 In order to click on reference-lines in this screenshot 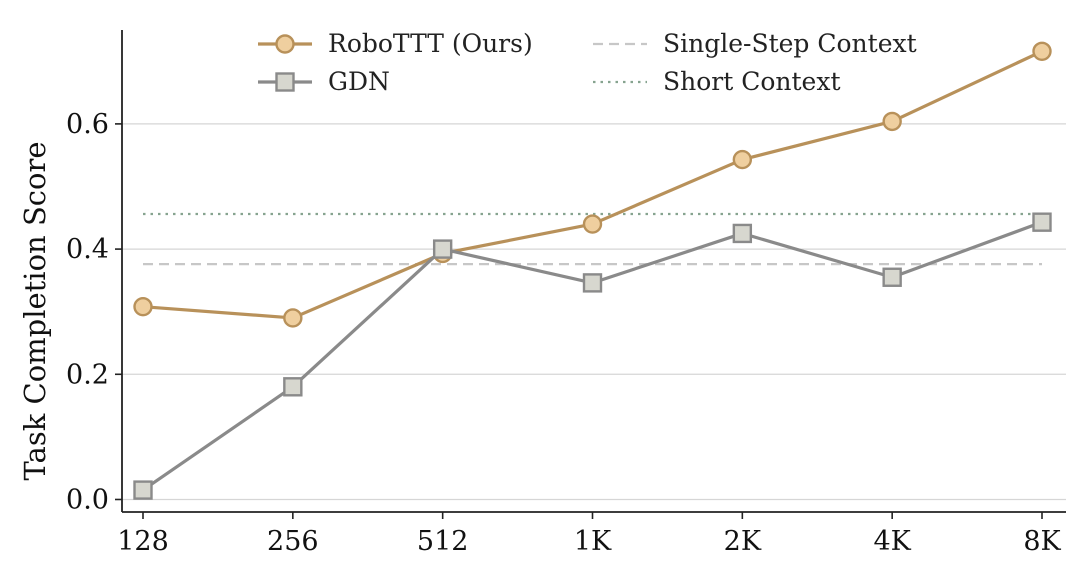, I will do `click(592, 239)`.